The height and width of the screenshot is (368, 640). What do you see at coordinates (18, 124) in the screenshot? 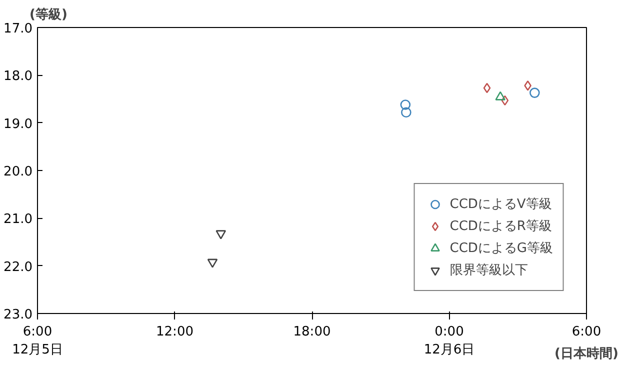
I see `y-tick-label: 19.0` at bounding box center [18, 124].